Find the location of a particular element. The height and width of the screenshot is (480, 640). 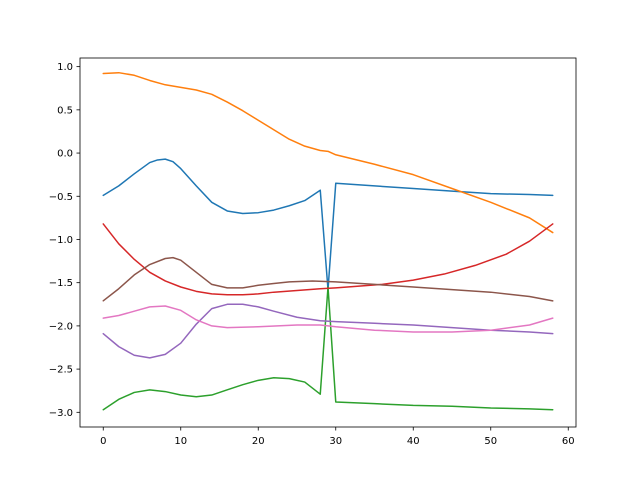

y-tick-label: −2.5 is located at coordinates (61, 370).